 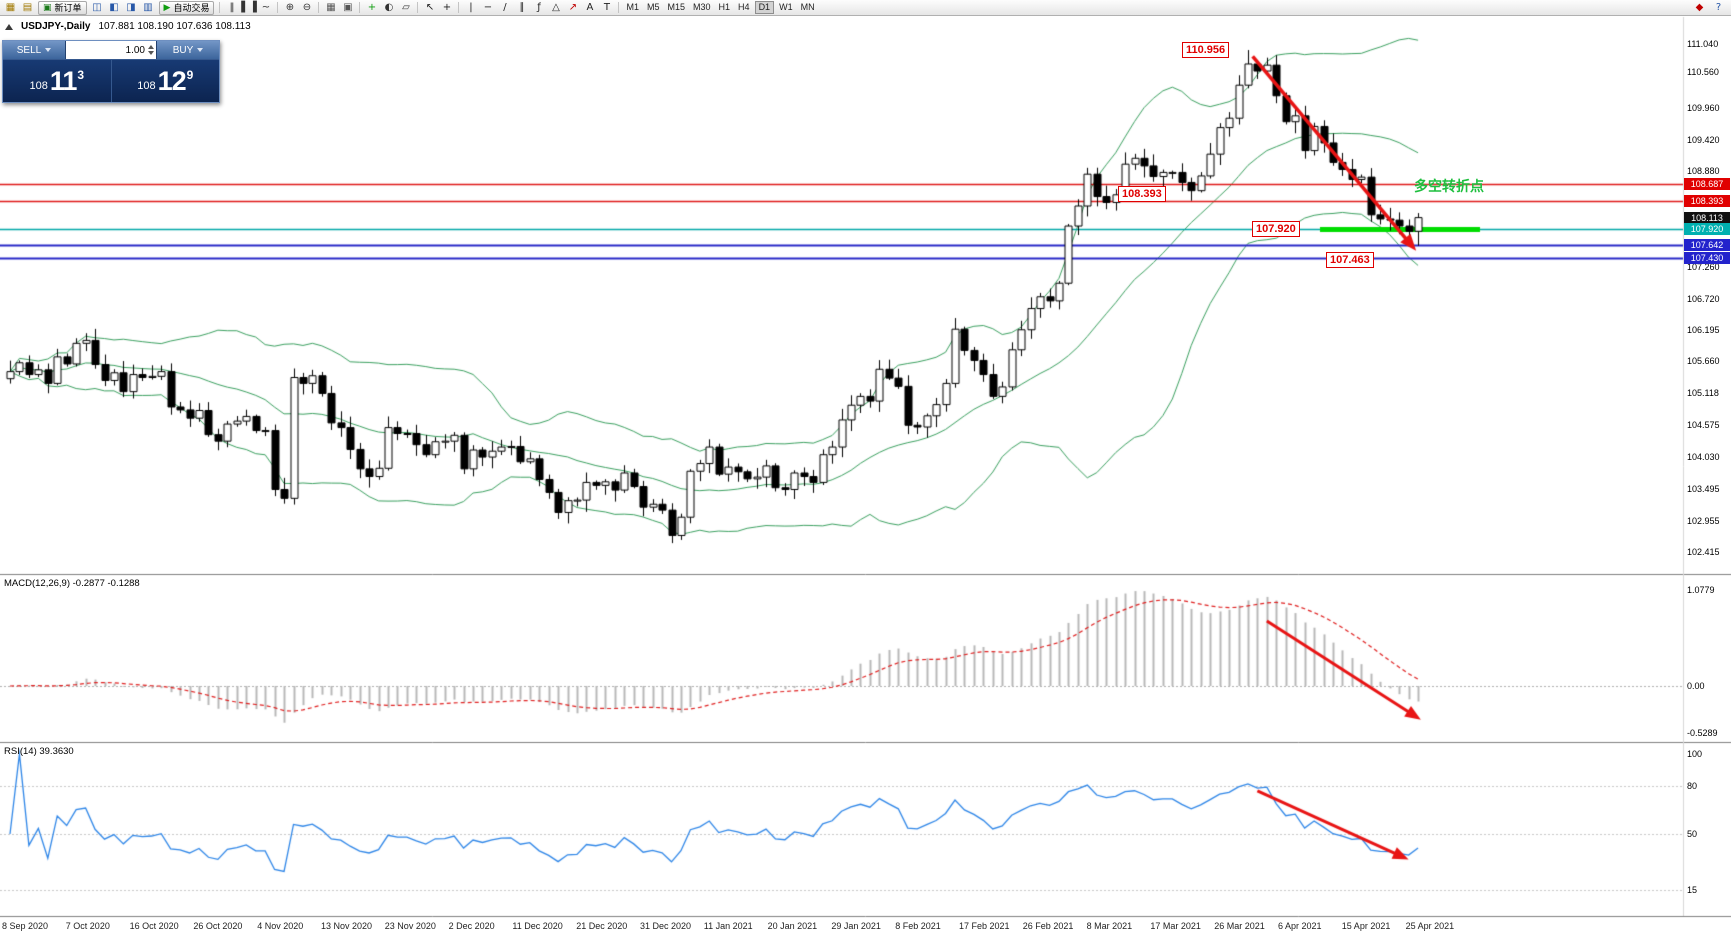 I want to click on terminal-icon: ▥, so click(x=148, y=7).